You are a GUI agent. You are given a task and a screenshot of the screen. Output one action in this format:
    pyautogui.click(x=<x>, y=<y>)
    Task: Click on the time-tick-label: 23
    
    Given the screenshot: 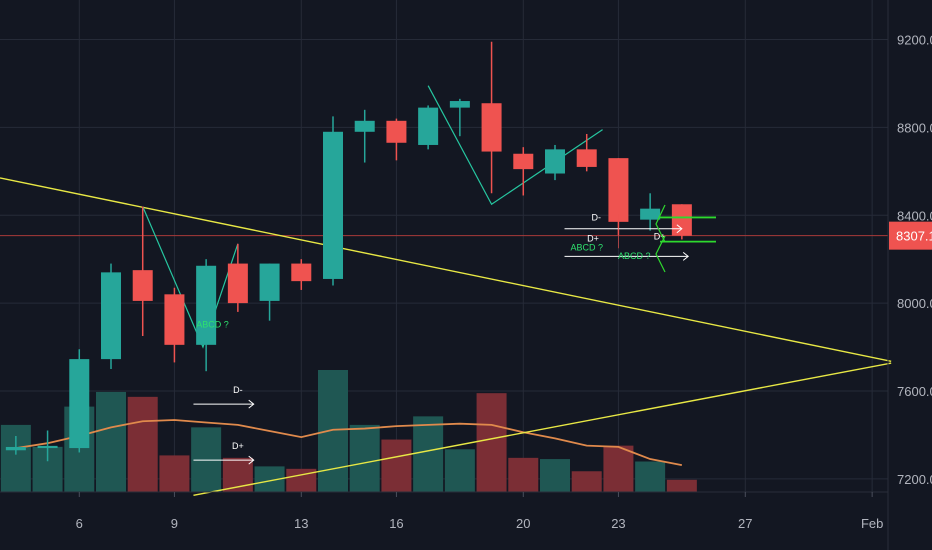 What is the action you would take?
    pyautogui.click(x=618, y=523)
    